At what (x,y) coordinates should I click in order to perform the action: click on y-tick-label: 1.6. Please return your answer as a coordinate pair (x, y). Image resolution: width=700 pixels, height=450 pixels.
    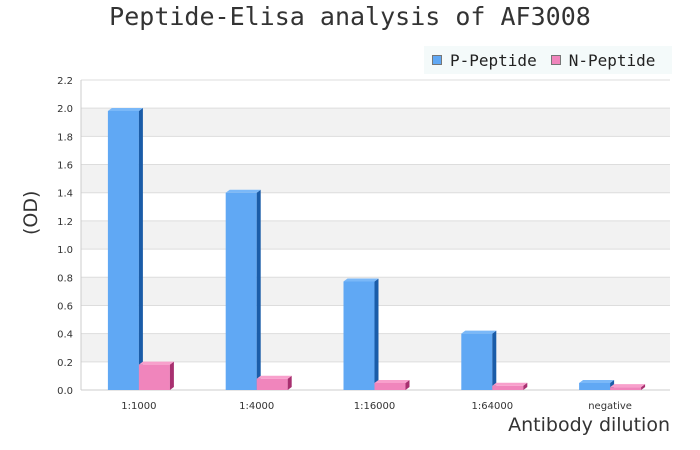
    Looking at the image, I should click on (65, 166).